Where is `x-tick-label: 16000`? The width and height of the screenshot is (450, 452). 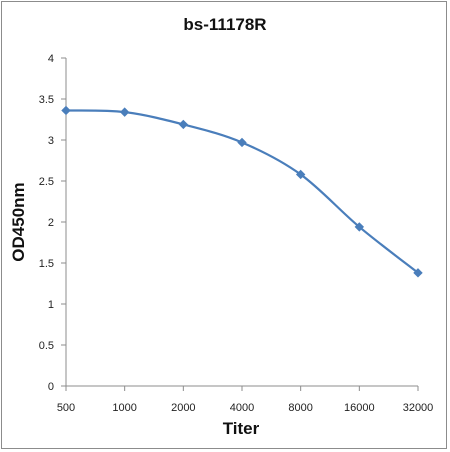 x-tick-label: 16000 is located at coordinates (359, 408).